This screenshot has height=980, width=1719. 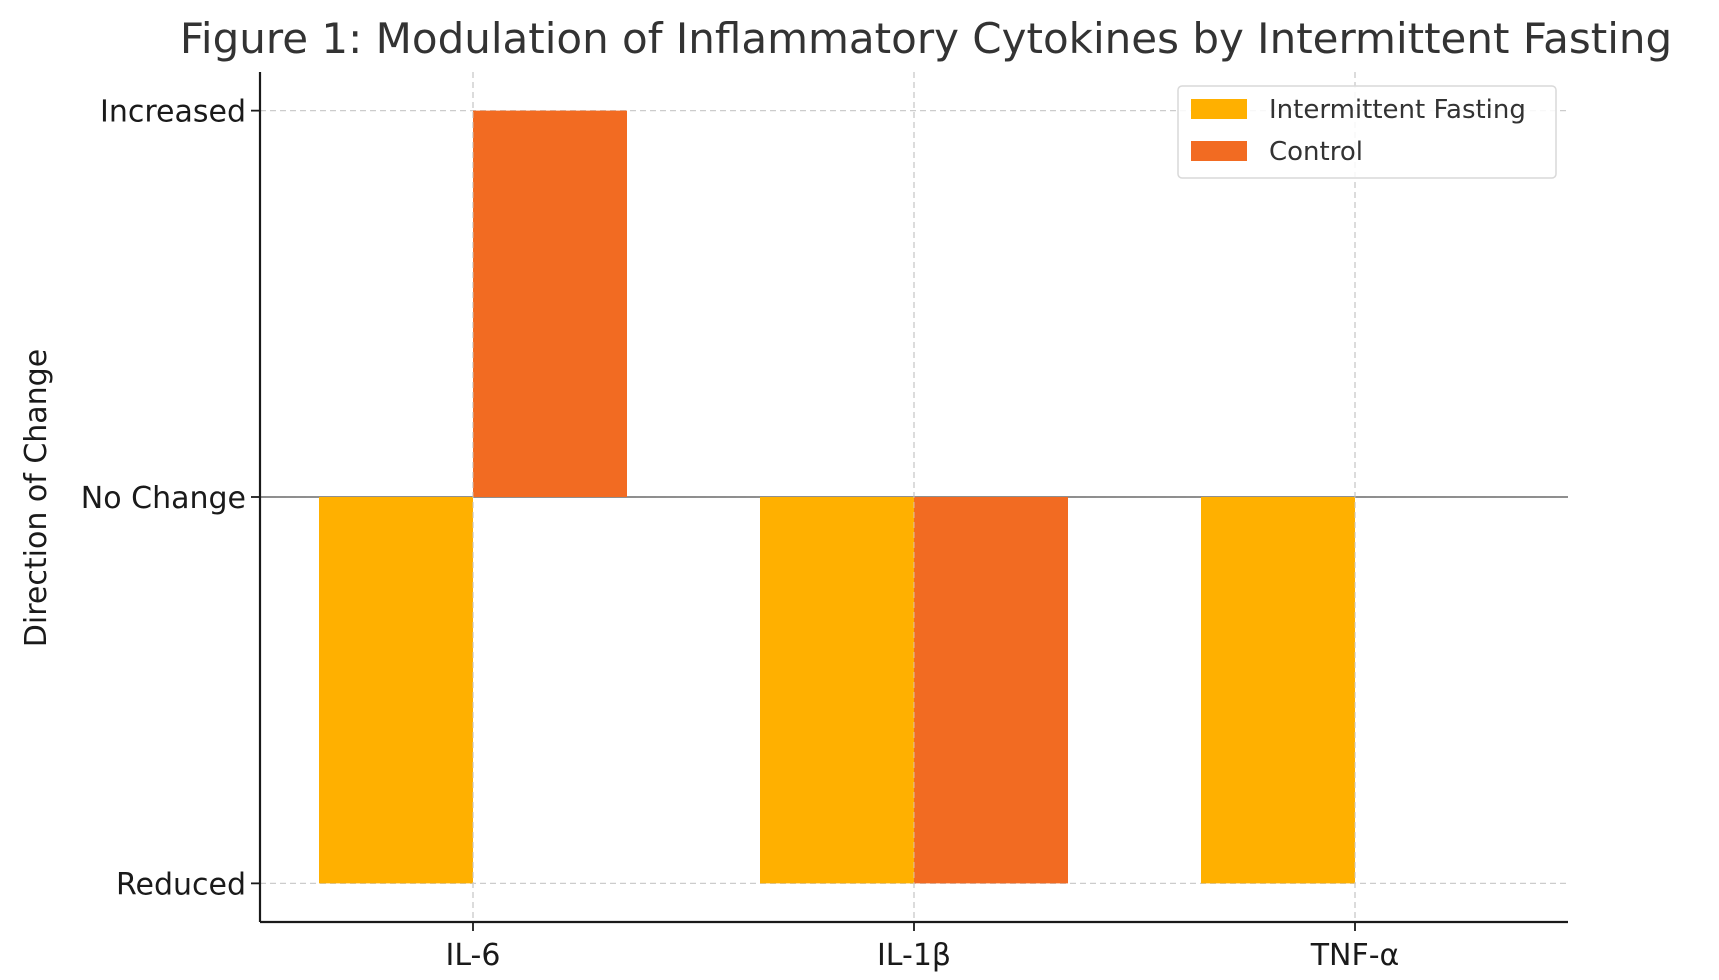 I want to click on legend: Intermittent Fasting Control, so click(x=1367, y=132).